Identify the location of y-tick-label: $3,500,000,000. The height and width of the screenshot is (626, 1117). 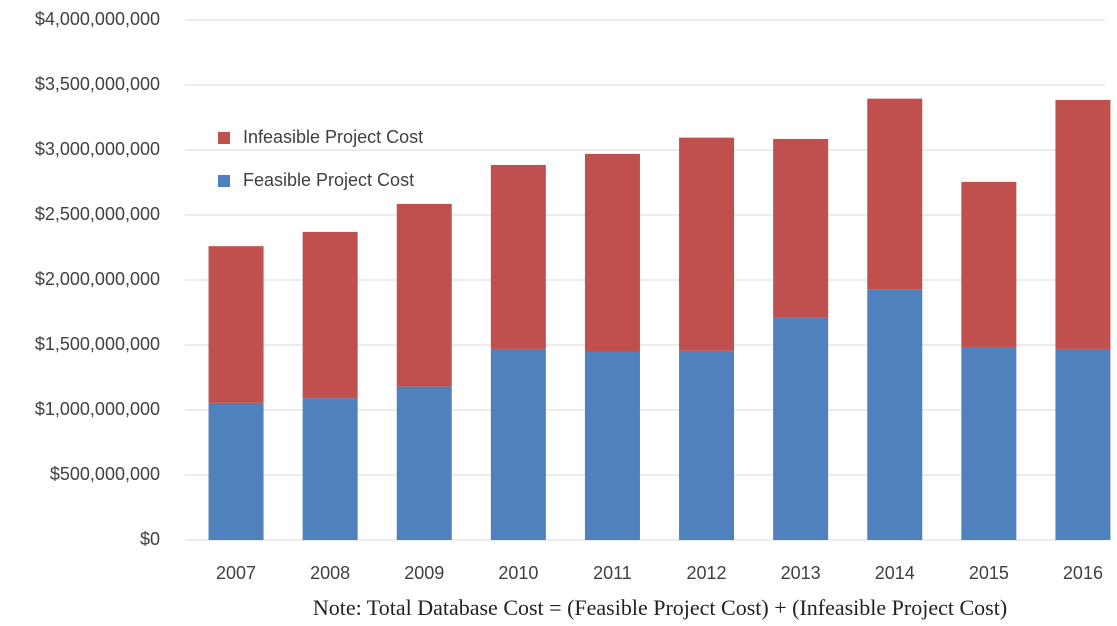
(97, 84).